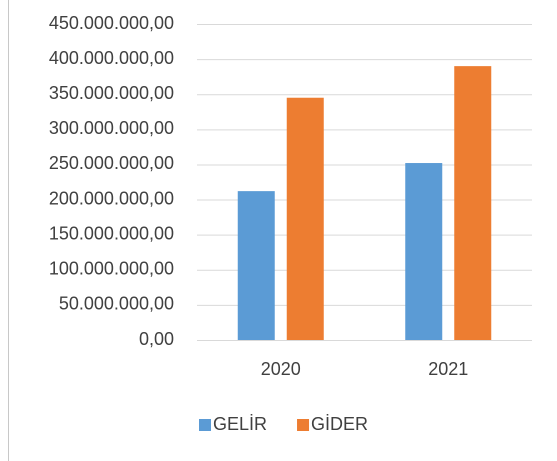 This screenshot has width=557, height=461. Describe the element at coordinates (111, 128) in the screenshot. I see `y-tick-label: 300.000.000,00` at that location.